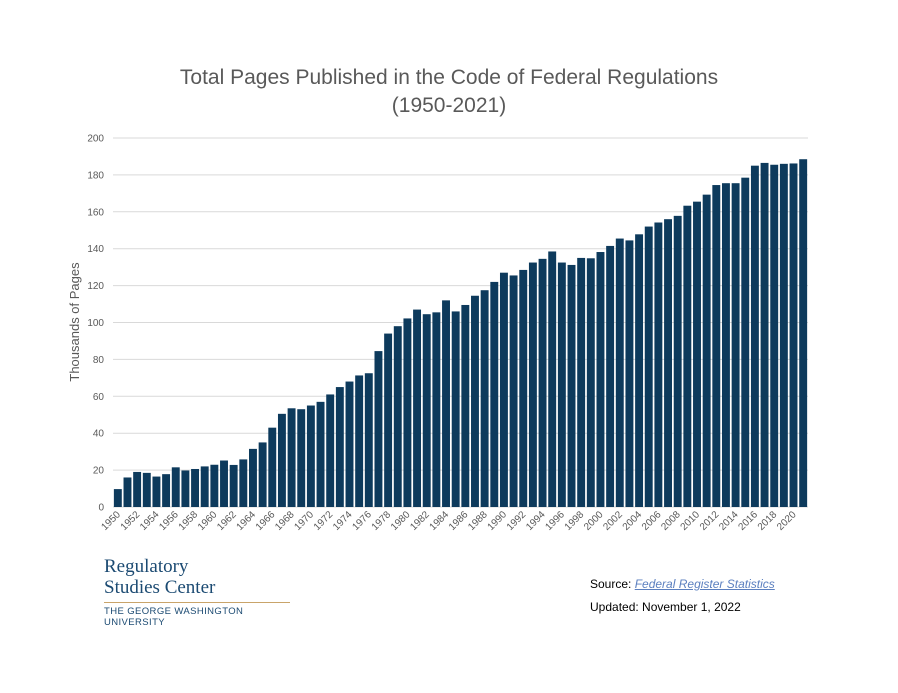 Image resolution: width=898 pixels, height=693 pixels. What do you see at coordinates (99, 360) in the screenshot?
I see `y-tick-label: 80` at bounding box center [99, 360].